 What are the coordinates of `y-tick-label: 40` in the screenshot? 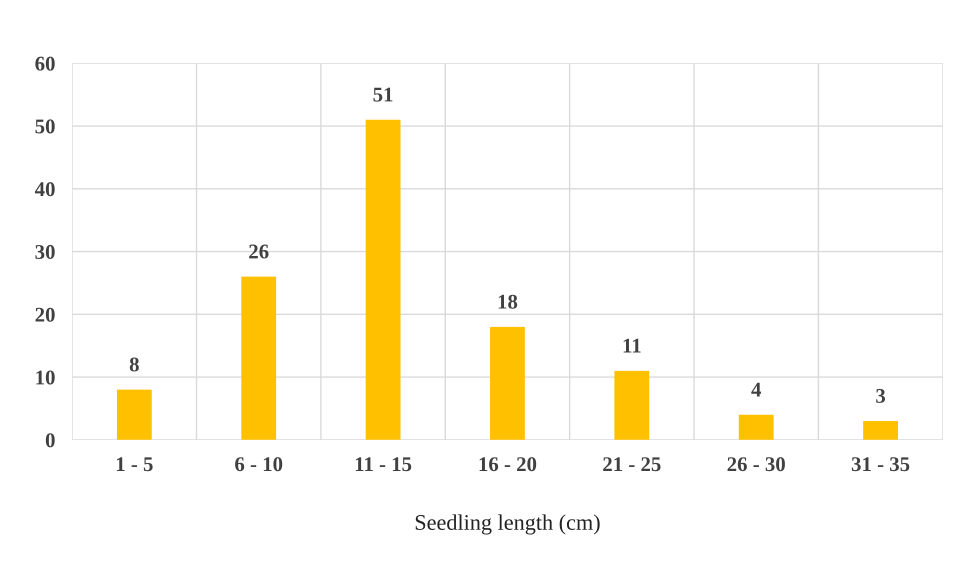 It's located at (44, 189).